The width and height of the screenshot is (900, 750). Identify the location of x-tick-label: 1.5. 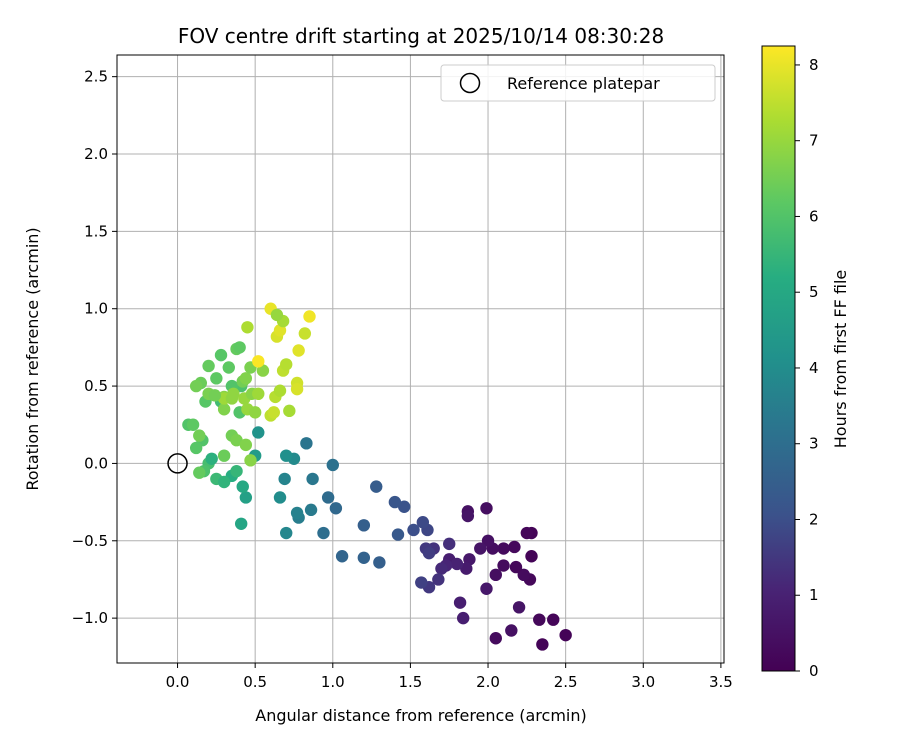
(410, 682).